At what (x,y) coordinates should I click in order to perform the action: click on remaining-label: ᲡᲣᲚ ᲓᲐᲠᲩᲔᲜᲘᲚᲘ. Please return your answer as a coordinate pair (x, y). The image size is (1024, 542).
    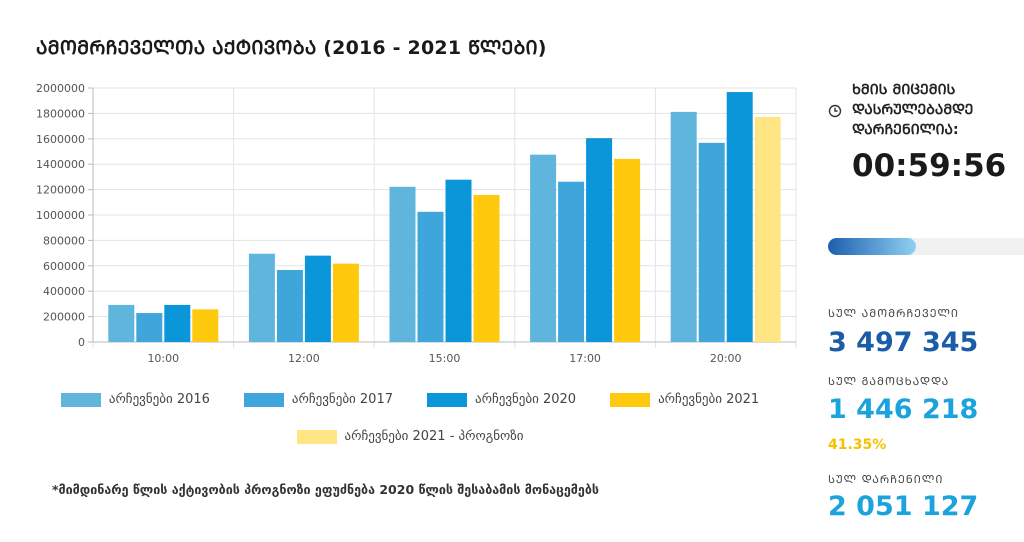
    Looking at the image, I should click on (886, 479).